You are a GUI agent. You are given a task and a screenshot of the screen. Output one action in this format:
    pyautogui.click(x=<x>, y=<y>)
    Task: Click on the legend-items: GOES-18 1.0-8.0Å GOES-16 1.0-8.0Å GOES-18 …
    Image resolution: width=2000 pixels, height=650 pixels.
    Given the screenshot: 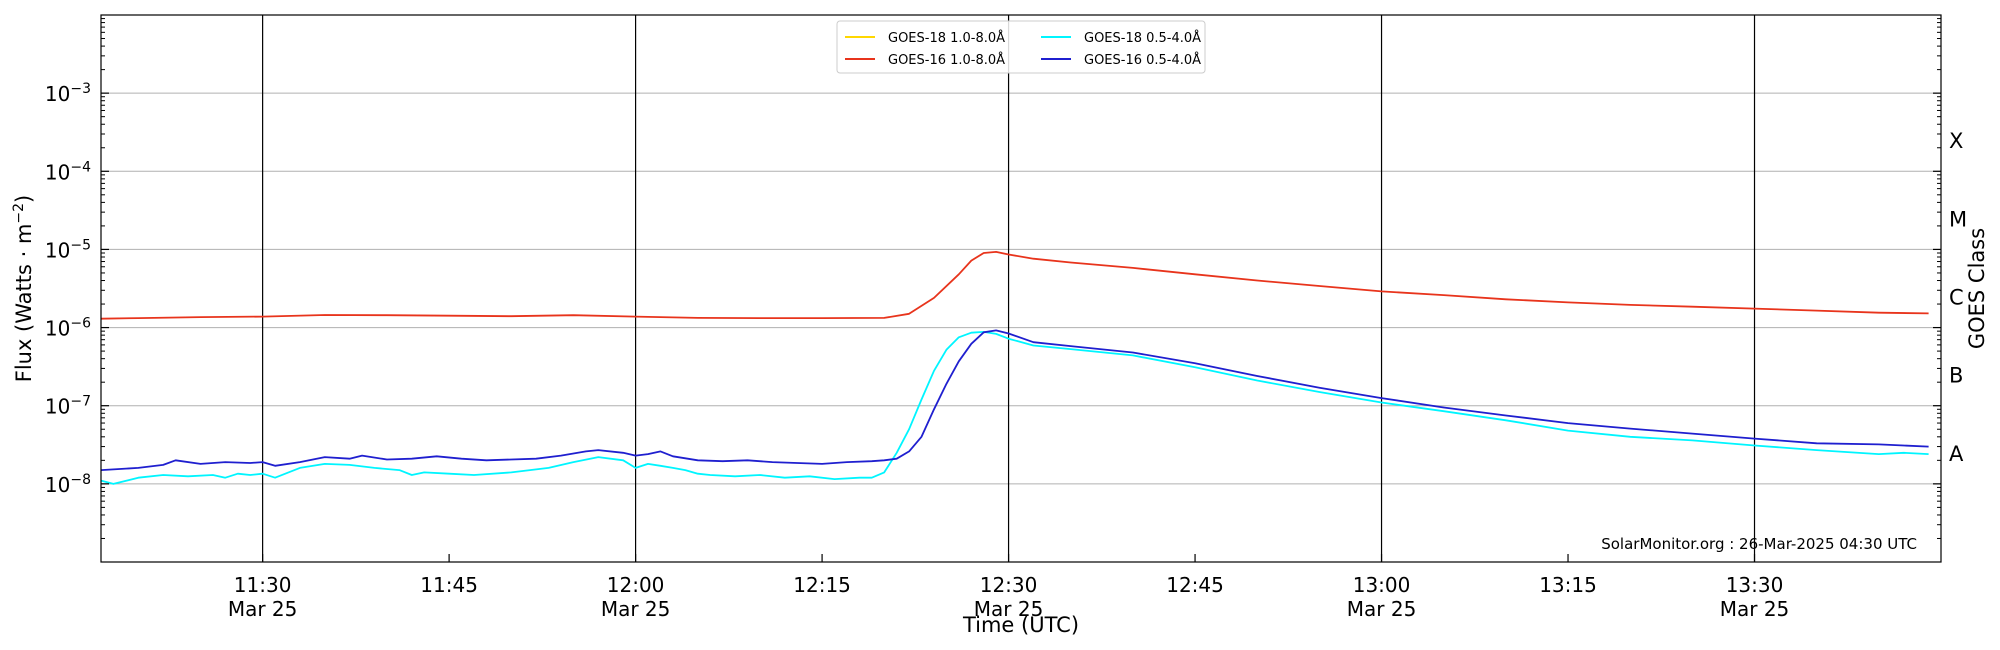 What is the action you would take?
    pyautogui.click(x=1023, y=49)
    